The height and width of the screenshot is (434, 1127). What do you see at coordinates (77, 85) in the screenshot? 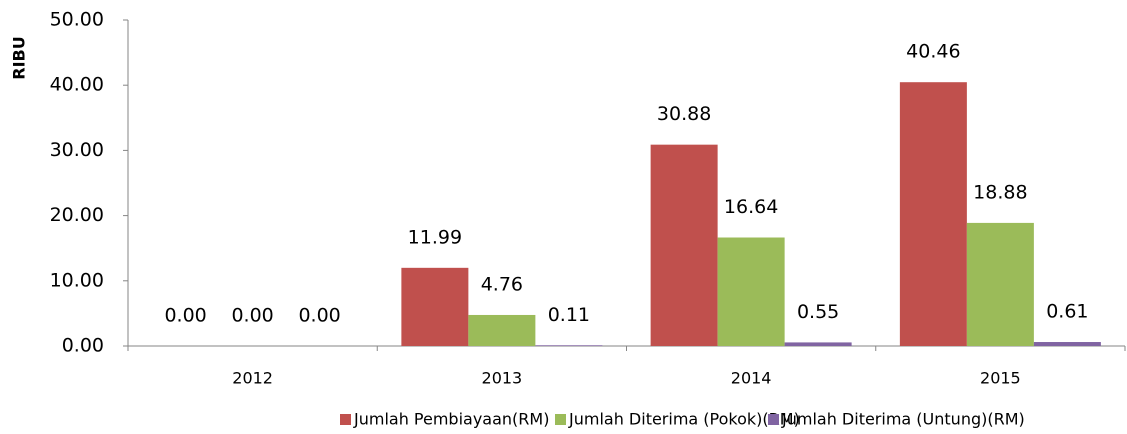
I see `y-tick-label: 40.00` at bounding box center [77, 85].